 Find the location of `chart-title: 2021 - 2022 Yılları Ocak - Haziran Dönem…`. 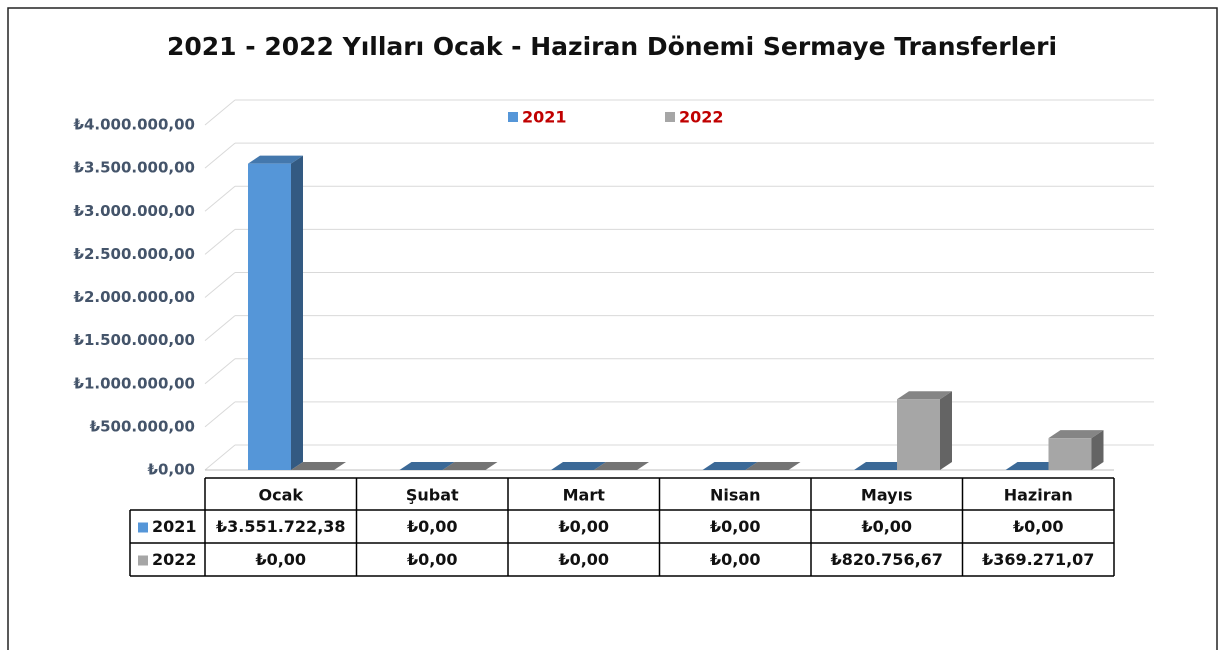

chart-title: 2021 - 2022 Yılları Ocak - Haziran Dönem… is located at coordinates (612, 46).